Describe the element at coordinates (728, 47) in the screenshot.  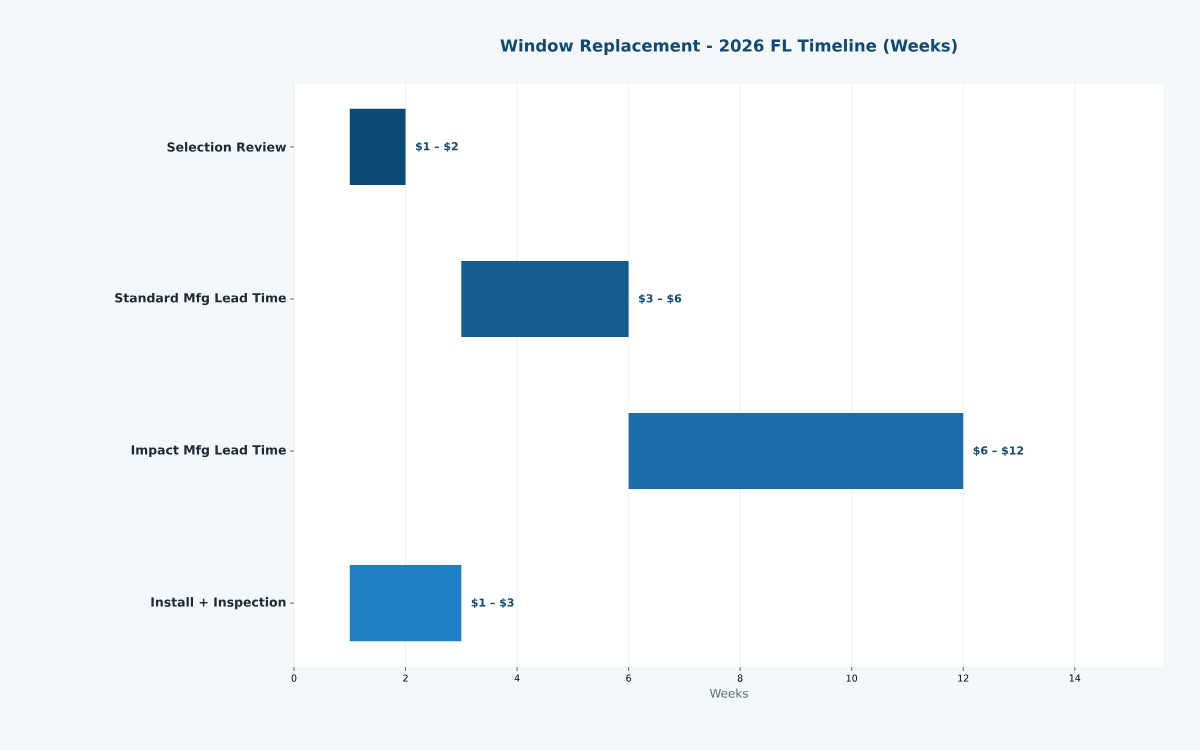
I see `chart-title: Window Replacement - 2026 FL Timeline (Weeks)` at that location.